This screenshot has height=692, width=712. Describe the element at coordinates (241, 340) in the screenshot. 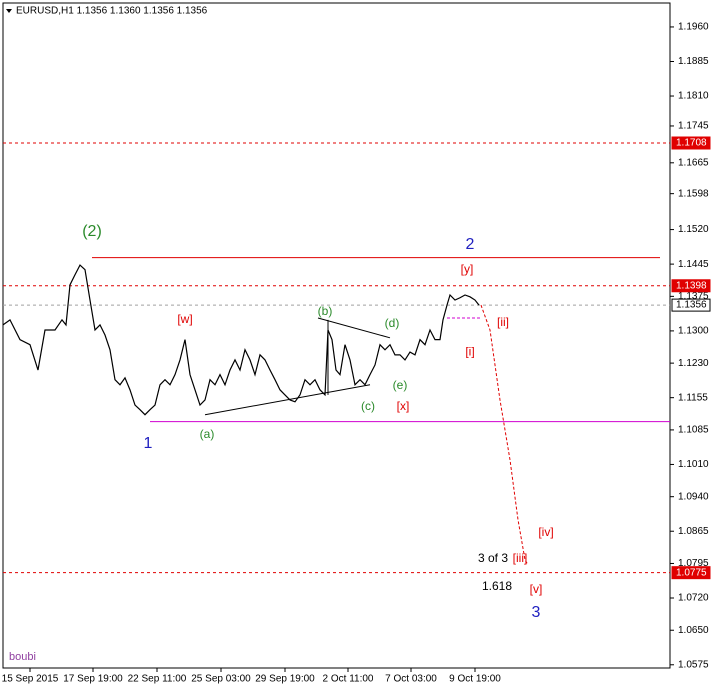

I see `price-line` at that location.